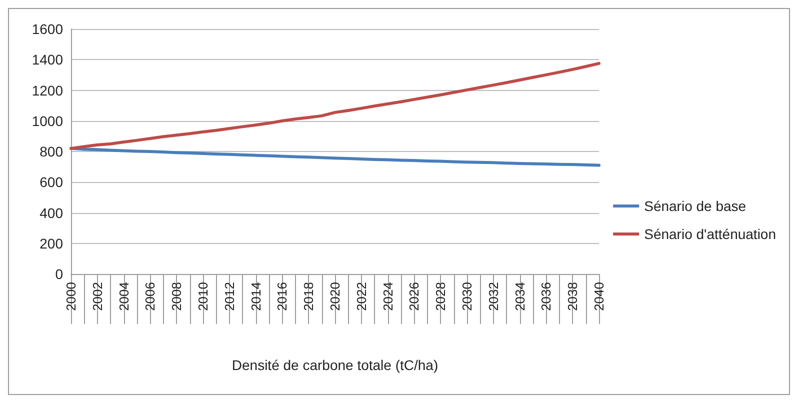 The height and width of the screenshot is (405, 798). Describe the element at coordinates (546, 296) in the screenshot. I see `x-tick-label: 2036` at that location.